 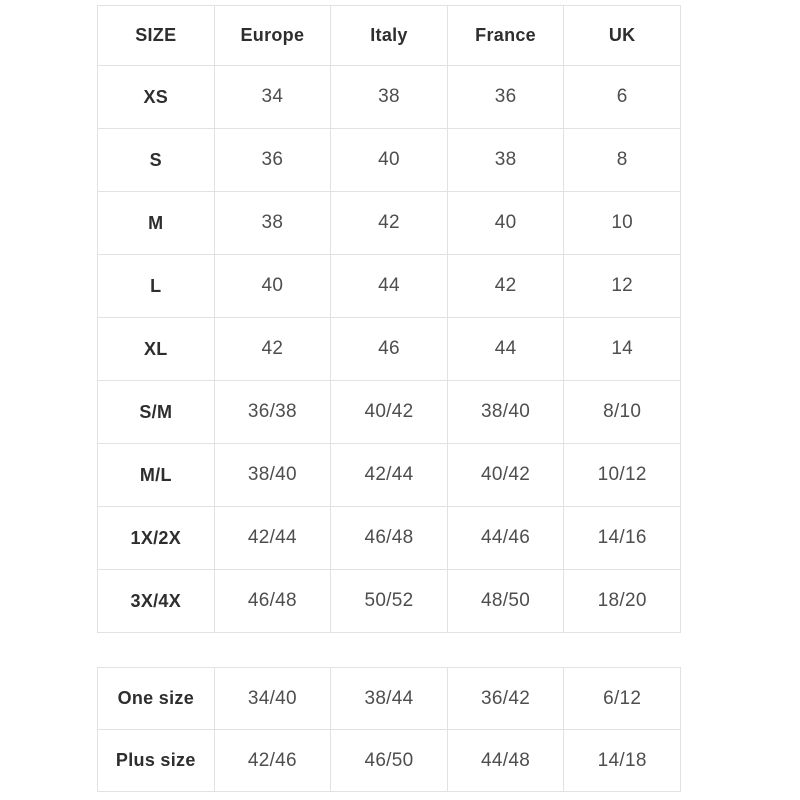 What do you see at coordinates (272, 349) in the screenshot?
I see `cell-europe: 42` at bounding box center [272, 349].